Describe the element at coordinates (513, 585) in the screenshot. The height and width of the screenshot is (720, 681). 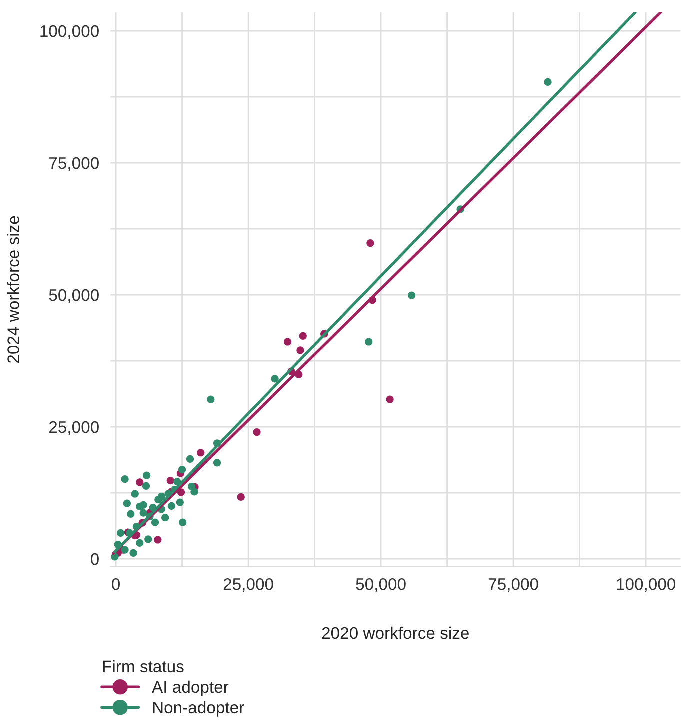
I see `x-tick-label: 75,000` at that location.